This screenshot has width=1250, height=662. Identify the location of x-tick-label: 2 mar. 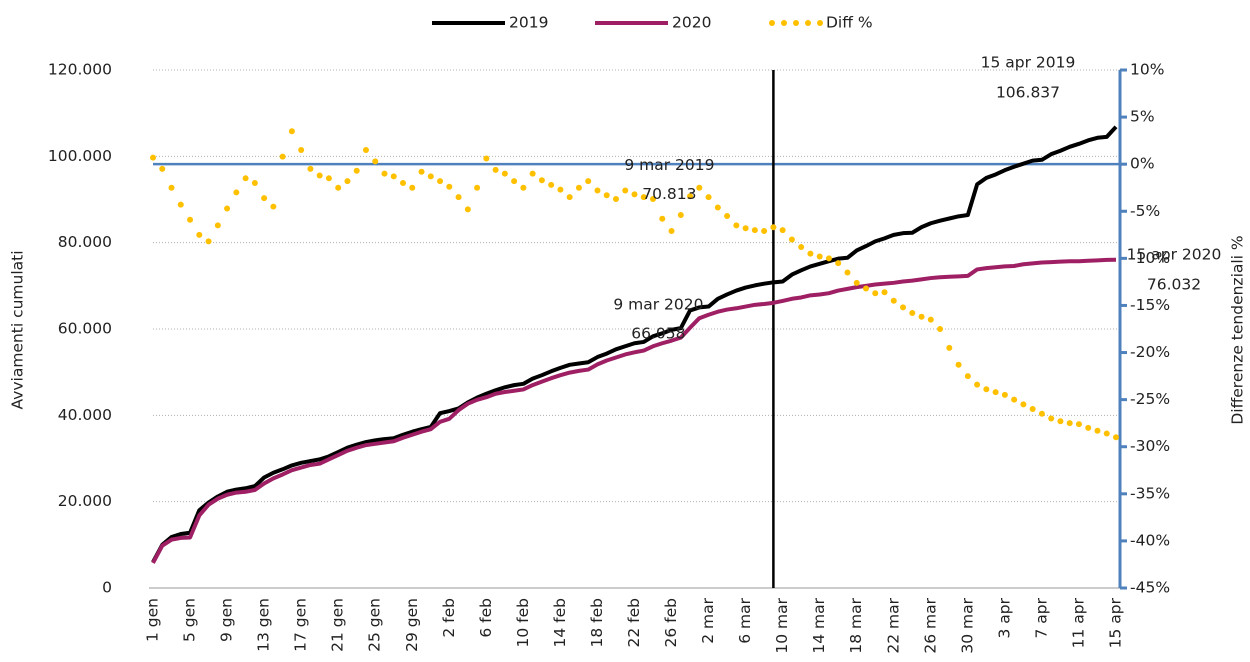
(708, 620).